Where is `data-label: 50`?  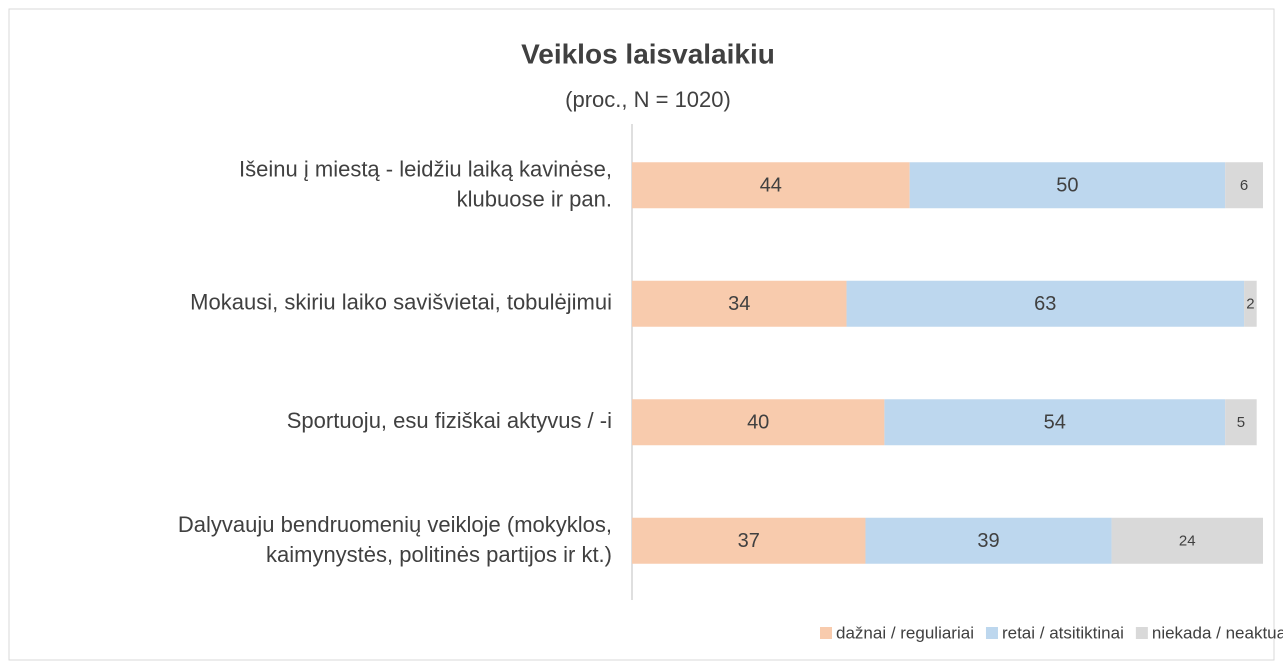 data-label: 50 is located at coordinates (1067, 186).